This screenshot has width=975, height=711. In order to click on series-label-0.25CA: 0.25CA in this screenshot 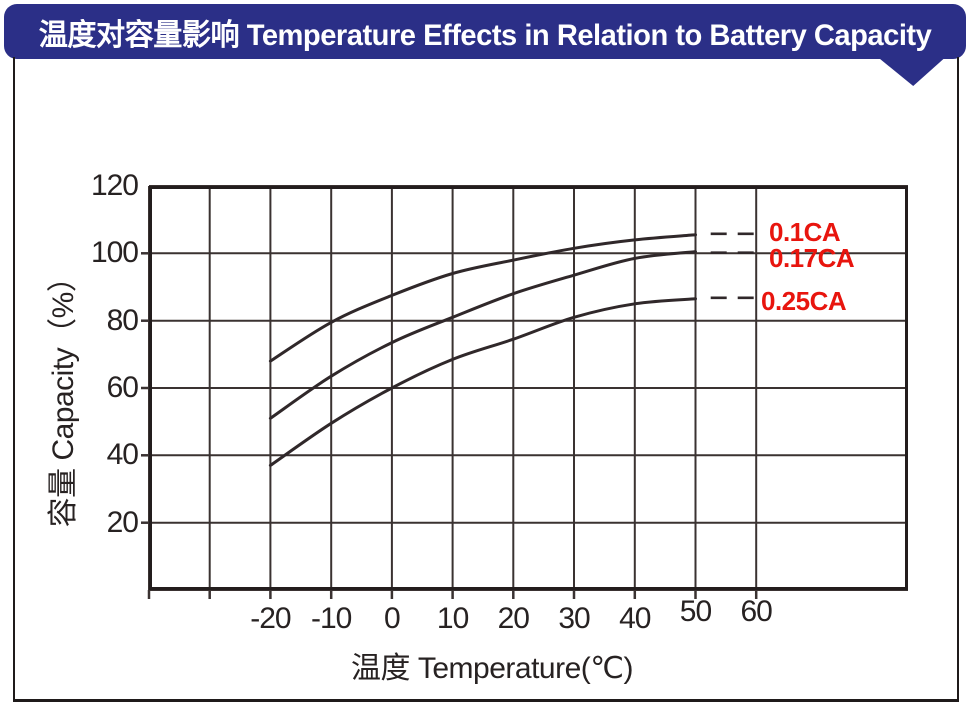, I will do `click(804, 301)`.